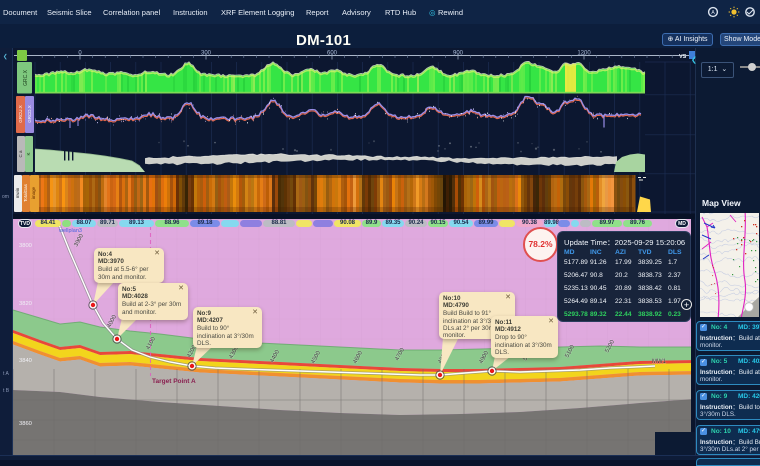 This screenshot has width=760, height=466. Describe the element at coordinates (683, 57) in the screenshot. I see `svg-text: VS` at that location.